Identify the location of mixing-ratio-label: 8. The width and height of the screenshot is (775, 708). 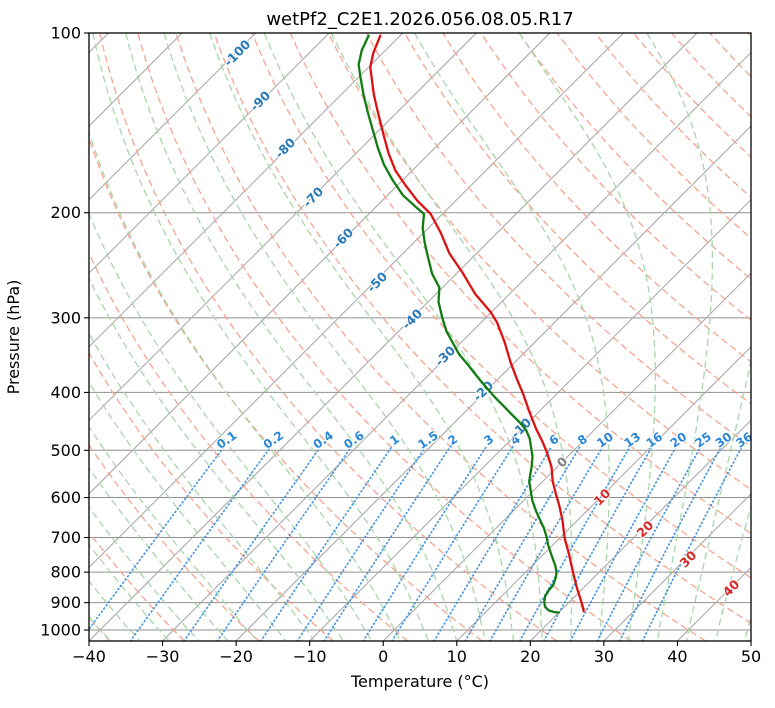
(582, 440).